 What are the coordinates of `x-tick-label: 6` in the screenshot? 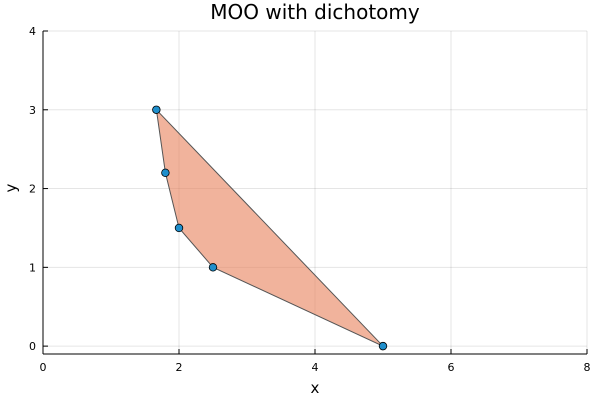 It's located at (451, 367).